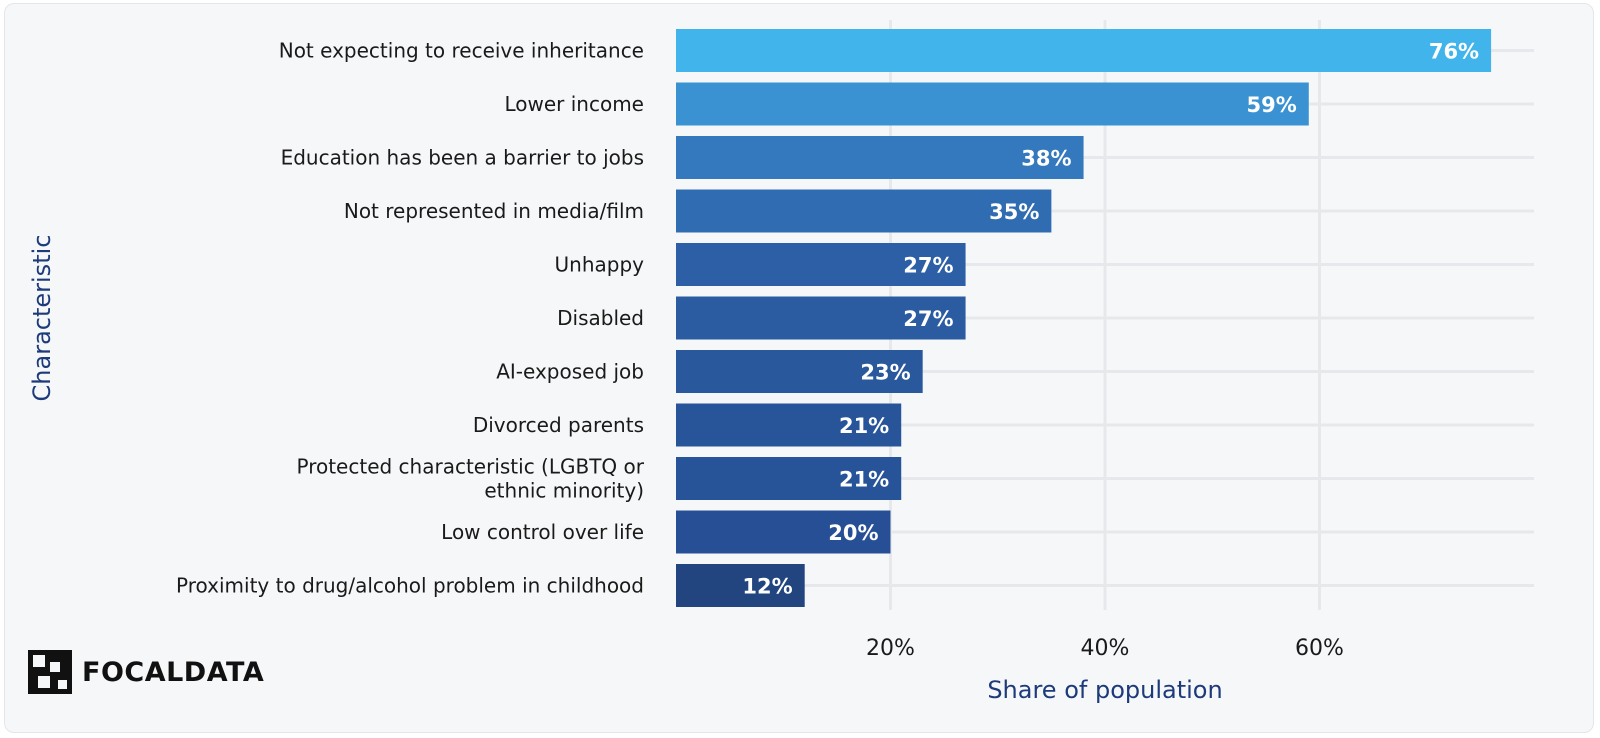 The image size is (1600, 738). I want to click on bar-value-label: 20%, so click(853, 533).